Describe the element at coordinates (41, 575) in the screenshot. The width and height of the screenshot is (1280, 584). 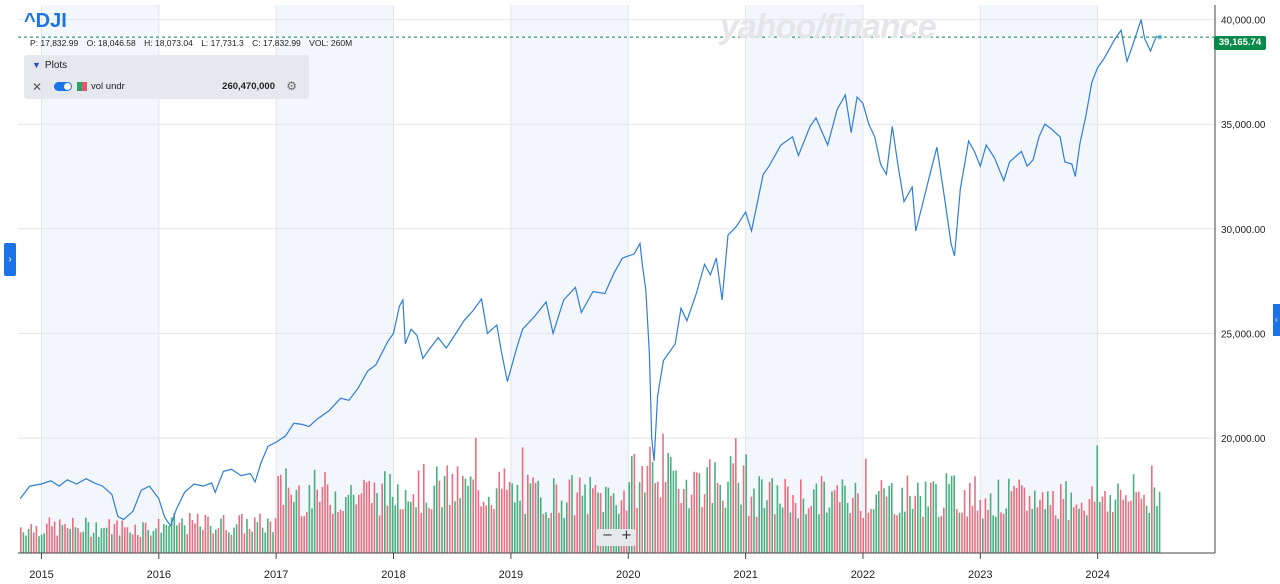
I see `x-tick-label: 2015` at that location.